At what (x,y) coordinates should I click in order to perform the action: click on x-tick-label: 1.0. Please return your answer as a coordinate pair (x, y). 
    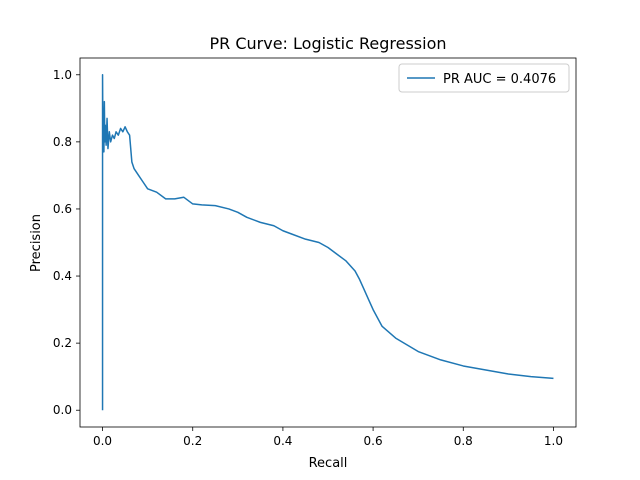
    Looking at the image, I should click on (553, 441).